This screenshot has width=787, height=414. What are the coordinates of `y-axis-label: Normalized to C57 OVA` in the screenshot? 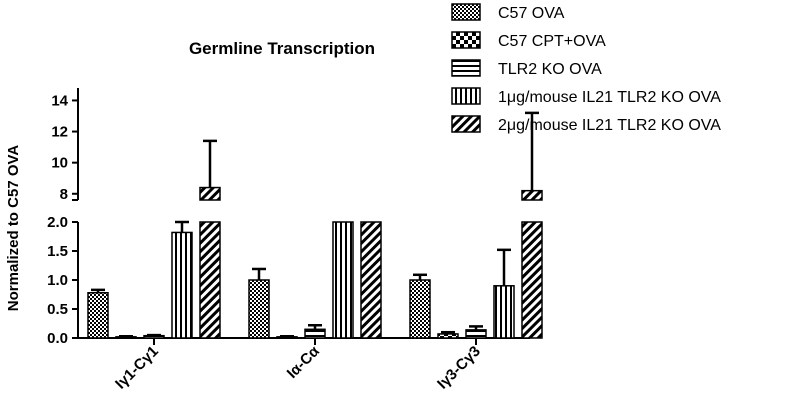 It's located at (13, 228).